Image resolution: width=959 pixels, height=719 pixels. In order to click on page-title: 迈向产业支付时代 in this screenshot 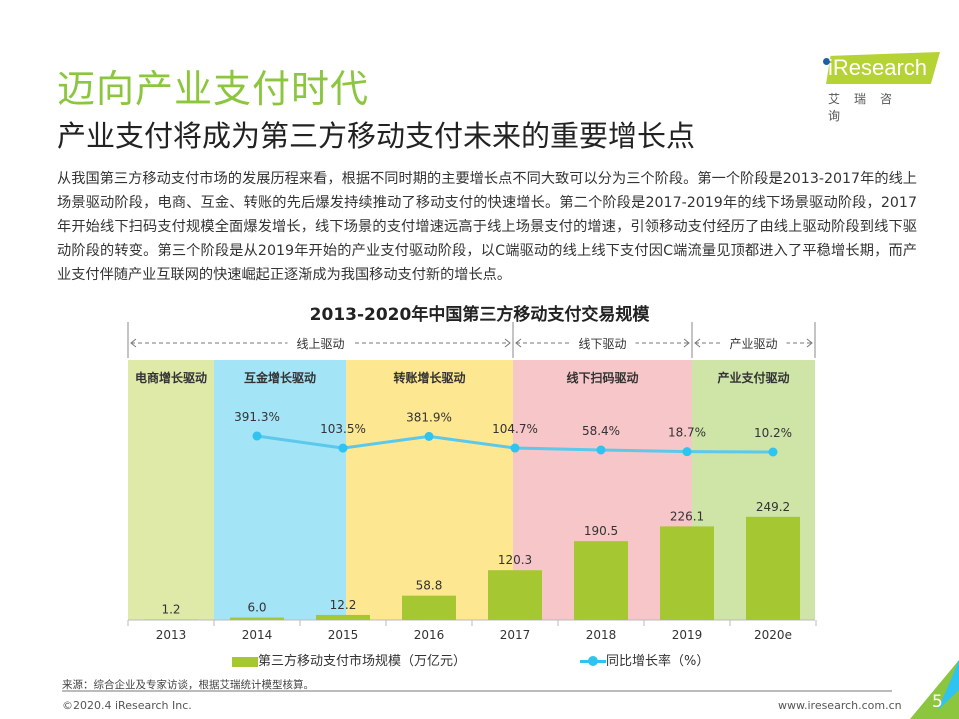, I will do `click(213, 89)`.